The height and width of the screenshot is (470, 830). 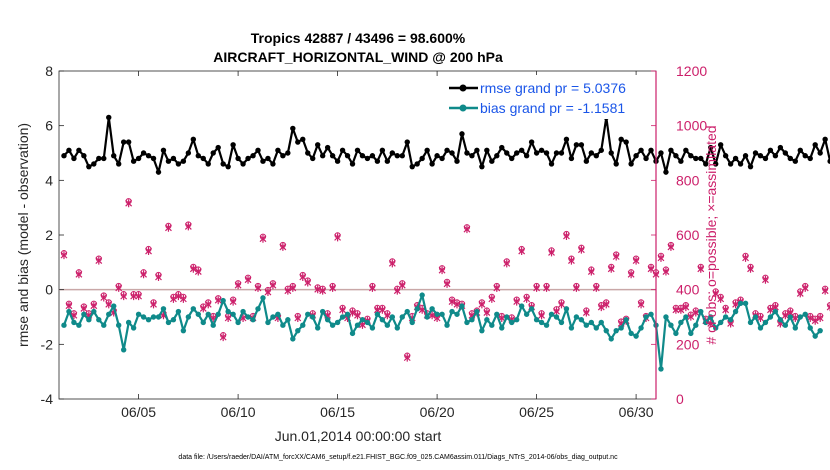 I want to click on y-right-tick-label: 800, so click(x=688, y=180).